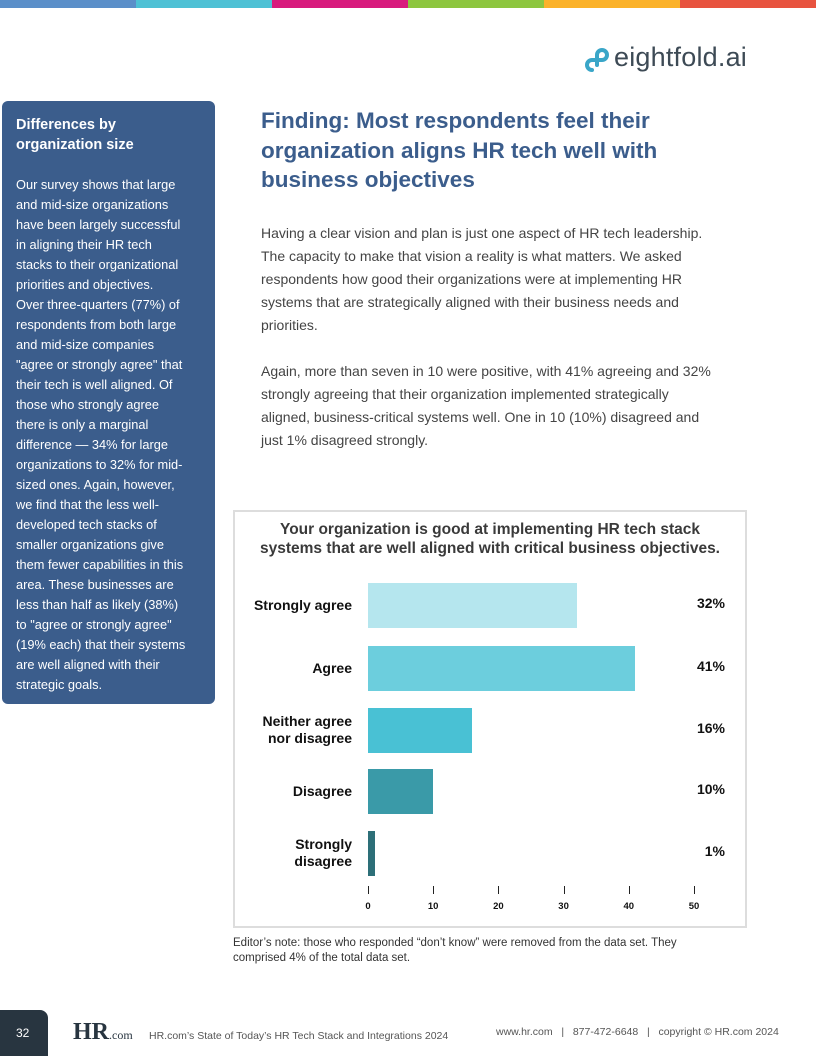 The image size is (816, 1056). What do you see at coordinates (95, 584) in the screenshot?
I see `sidebar-text-line: area. These businesses are` at bounding box center [95, 584].